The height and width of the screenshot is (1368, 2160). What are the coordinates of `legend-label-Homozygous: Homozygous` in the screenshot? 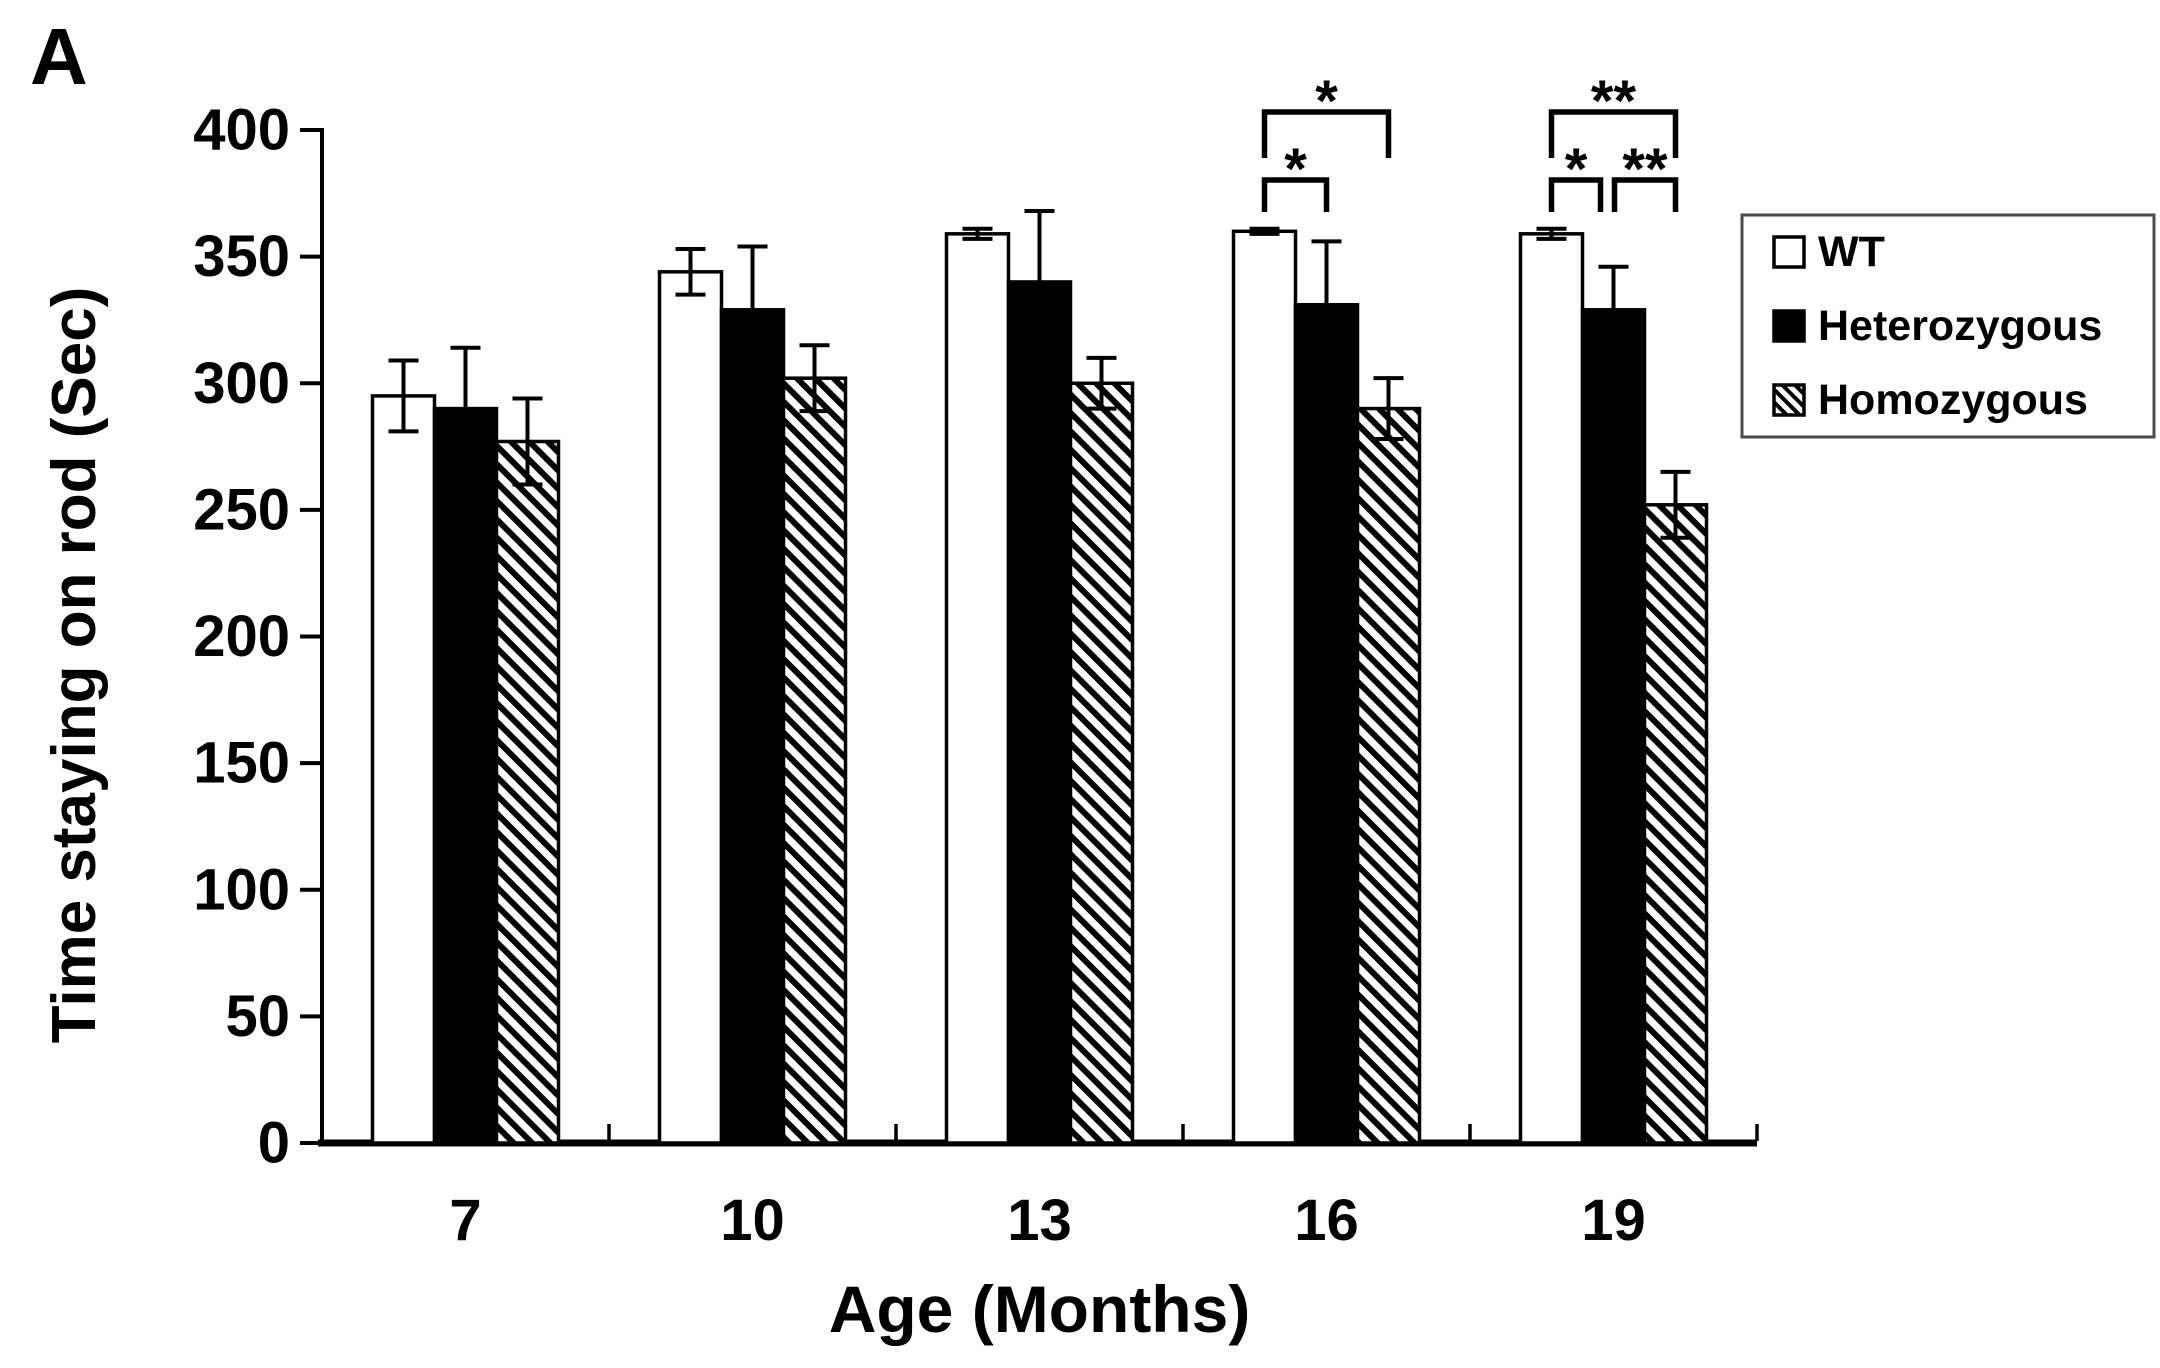 It's located at (1953, 400).